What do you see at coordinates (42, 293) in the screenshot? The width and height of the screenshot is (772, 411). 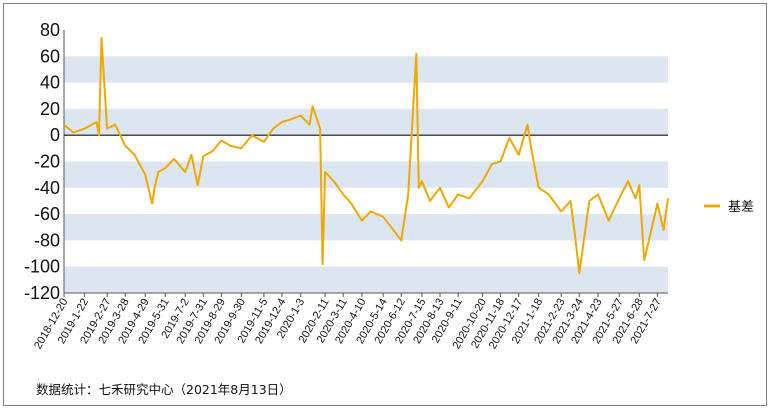 I see `y-tick-label: -120` at bounding box center [42, 293].